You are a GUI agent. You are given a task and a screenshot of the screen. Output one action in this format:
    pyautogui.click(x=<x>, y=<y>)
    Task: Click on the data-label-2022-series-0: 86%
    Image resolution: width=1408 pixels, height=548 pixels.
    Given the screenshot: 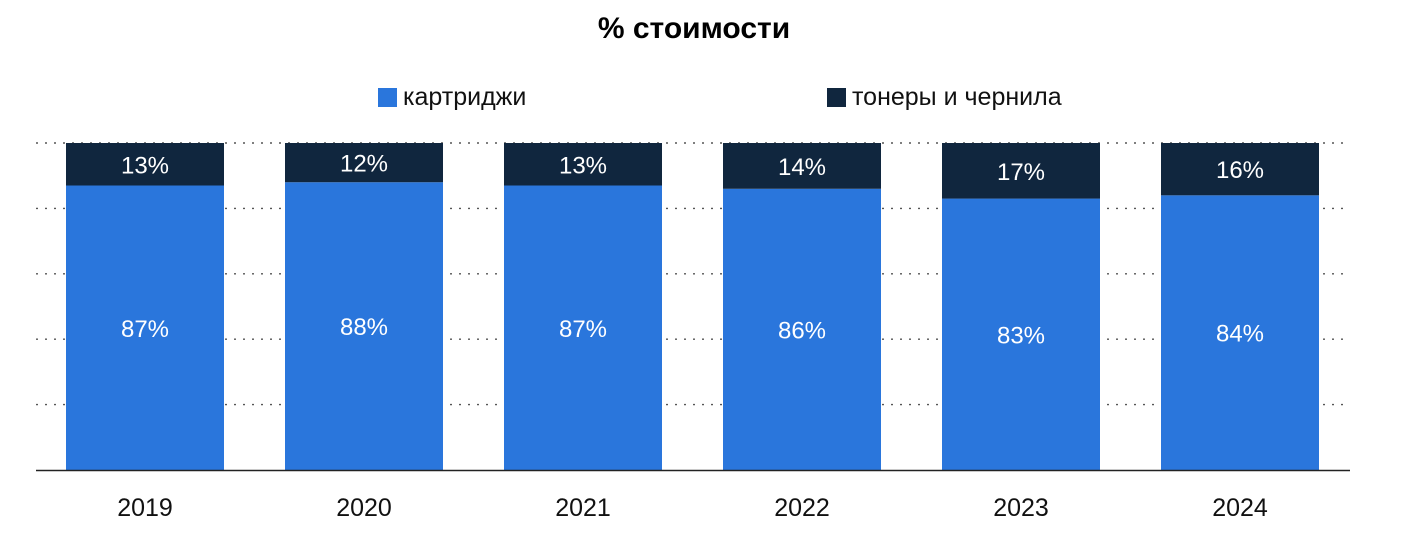 What is the action you would take?
    pyautogui.click(x=802, y=330)
    